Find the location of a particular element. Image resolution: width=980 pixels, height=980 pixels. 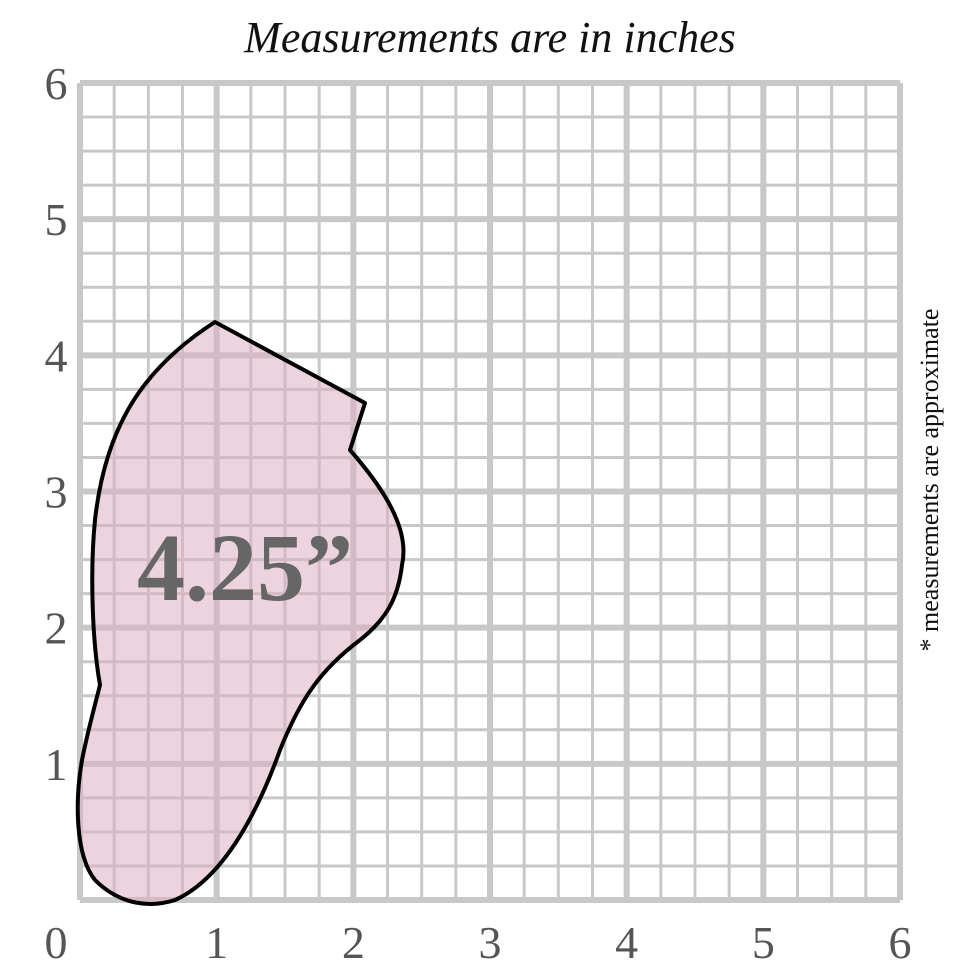

y-axis-label: 4 is located at coordinates (56, 355).